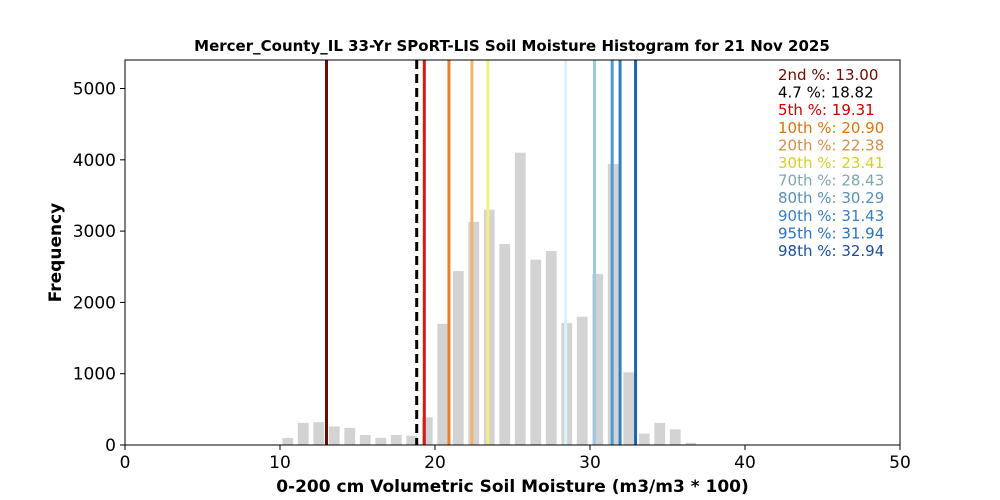 Image resolution: width=1000 pixels, height=500 pixels. I want to click on legend-entry: 30th %: 23.41, so click(831, 163).